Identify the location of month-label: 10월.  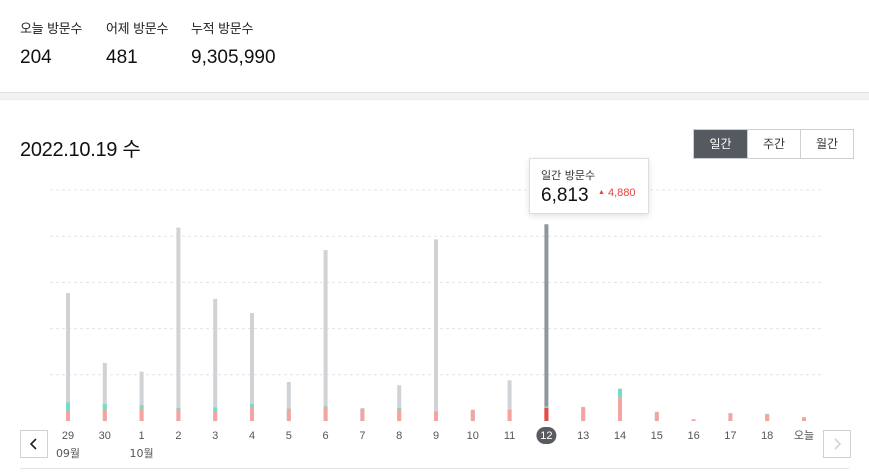
(142, 453).